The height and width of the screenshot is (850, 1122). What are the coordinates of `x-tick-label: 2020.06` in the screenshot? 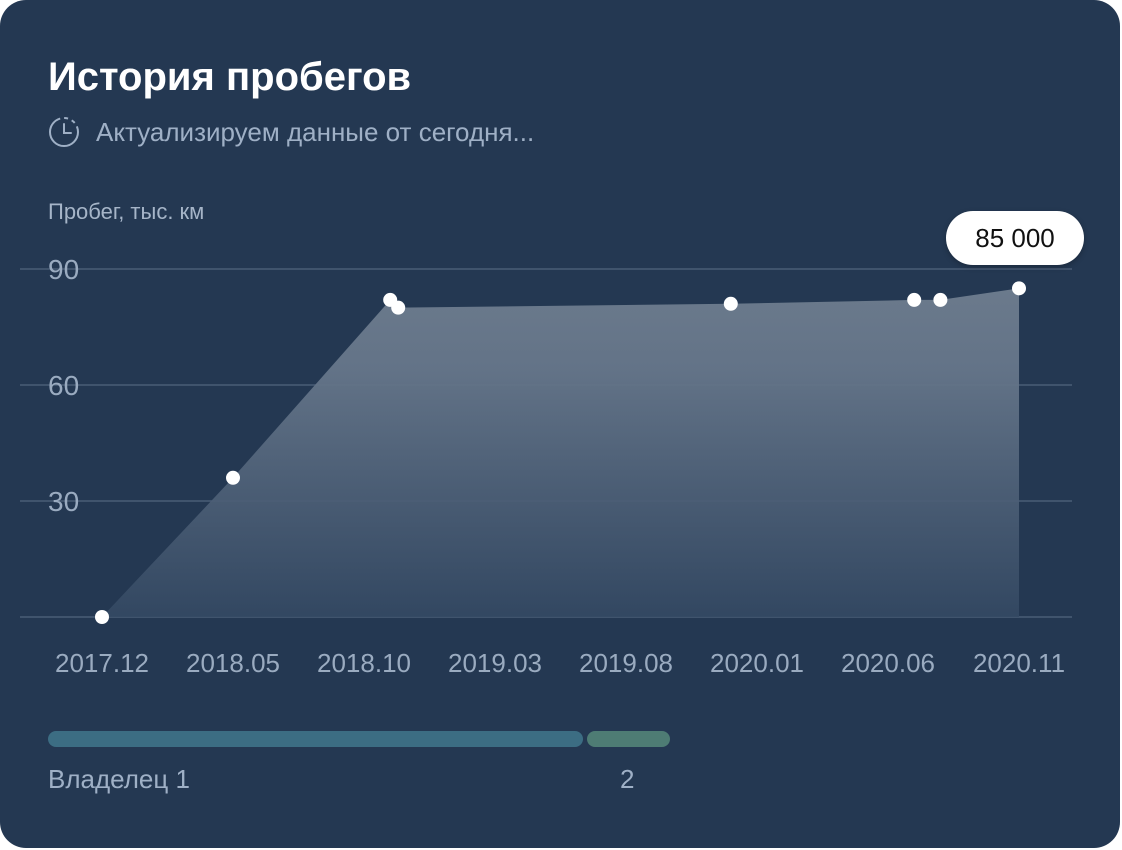 It's located at (888, 663).